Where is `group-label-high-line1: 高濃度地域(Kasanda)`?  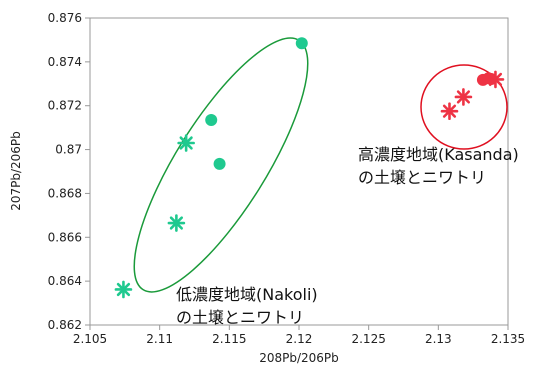 group-label-high-line1: 高濃度地域(Kasanda) is located at coordinates (438, 154).